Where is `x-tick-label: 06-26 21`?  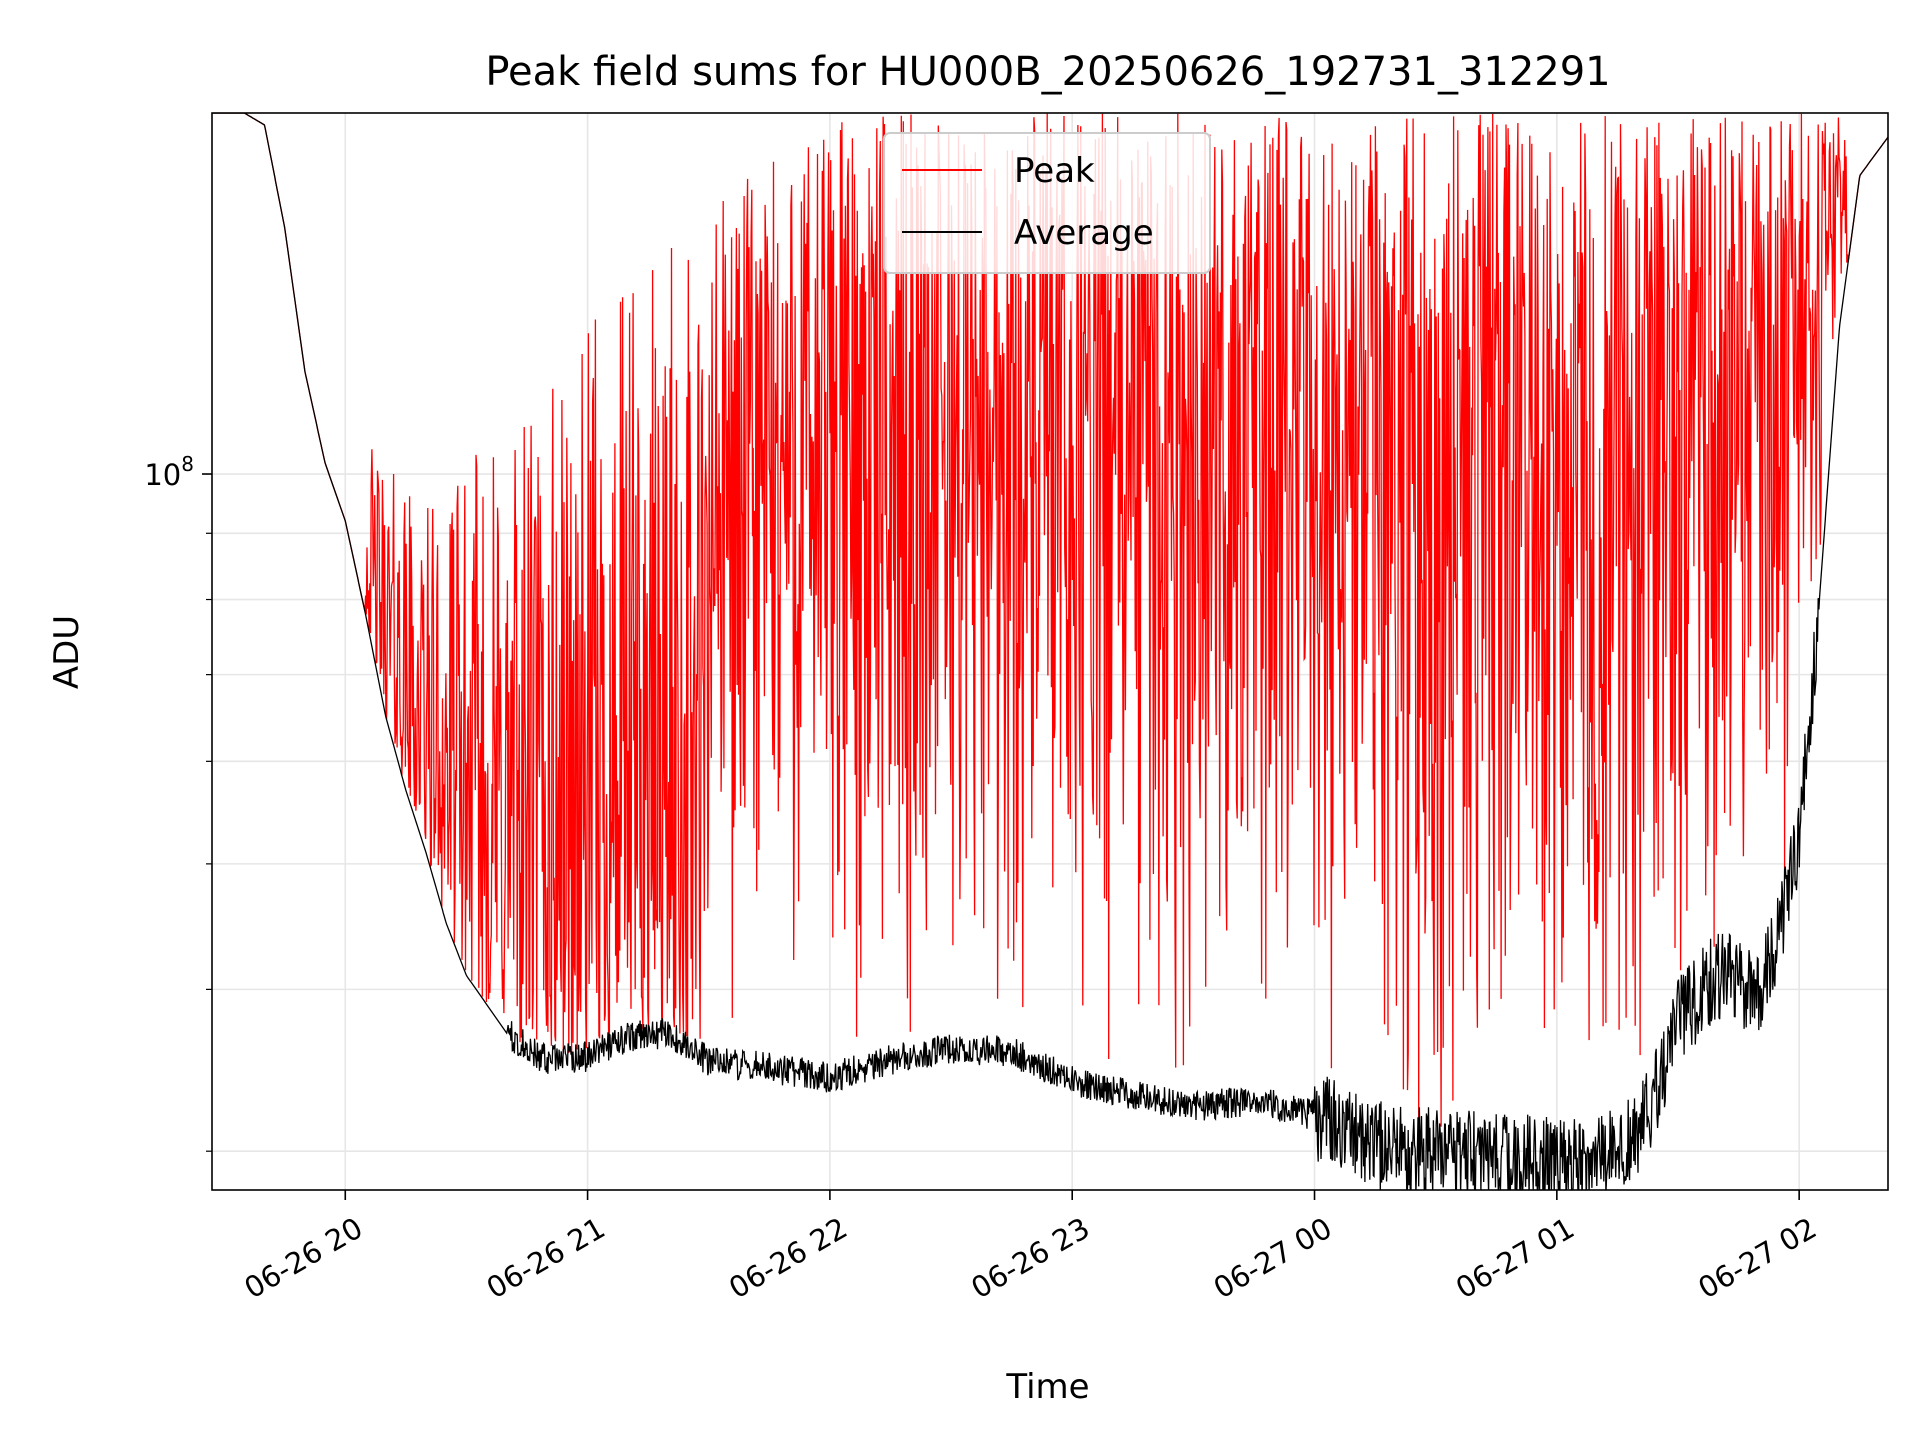
x-tick-label: 06-26 21 is located at coordinates (546, 1258).